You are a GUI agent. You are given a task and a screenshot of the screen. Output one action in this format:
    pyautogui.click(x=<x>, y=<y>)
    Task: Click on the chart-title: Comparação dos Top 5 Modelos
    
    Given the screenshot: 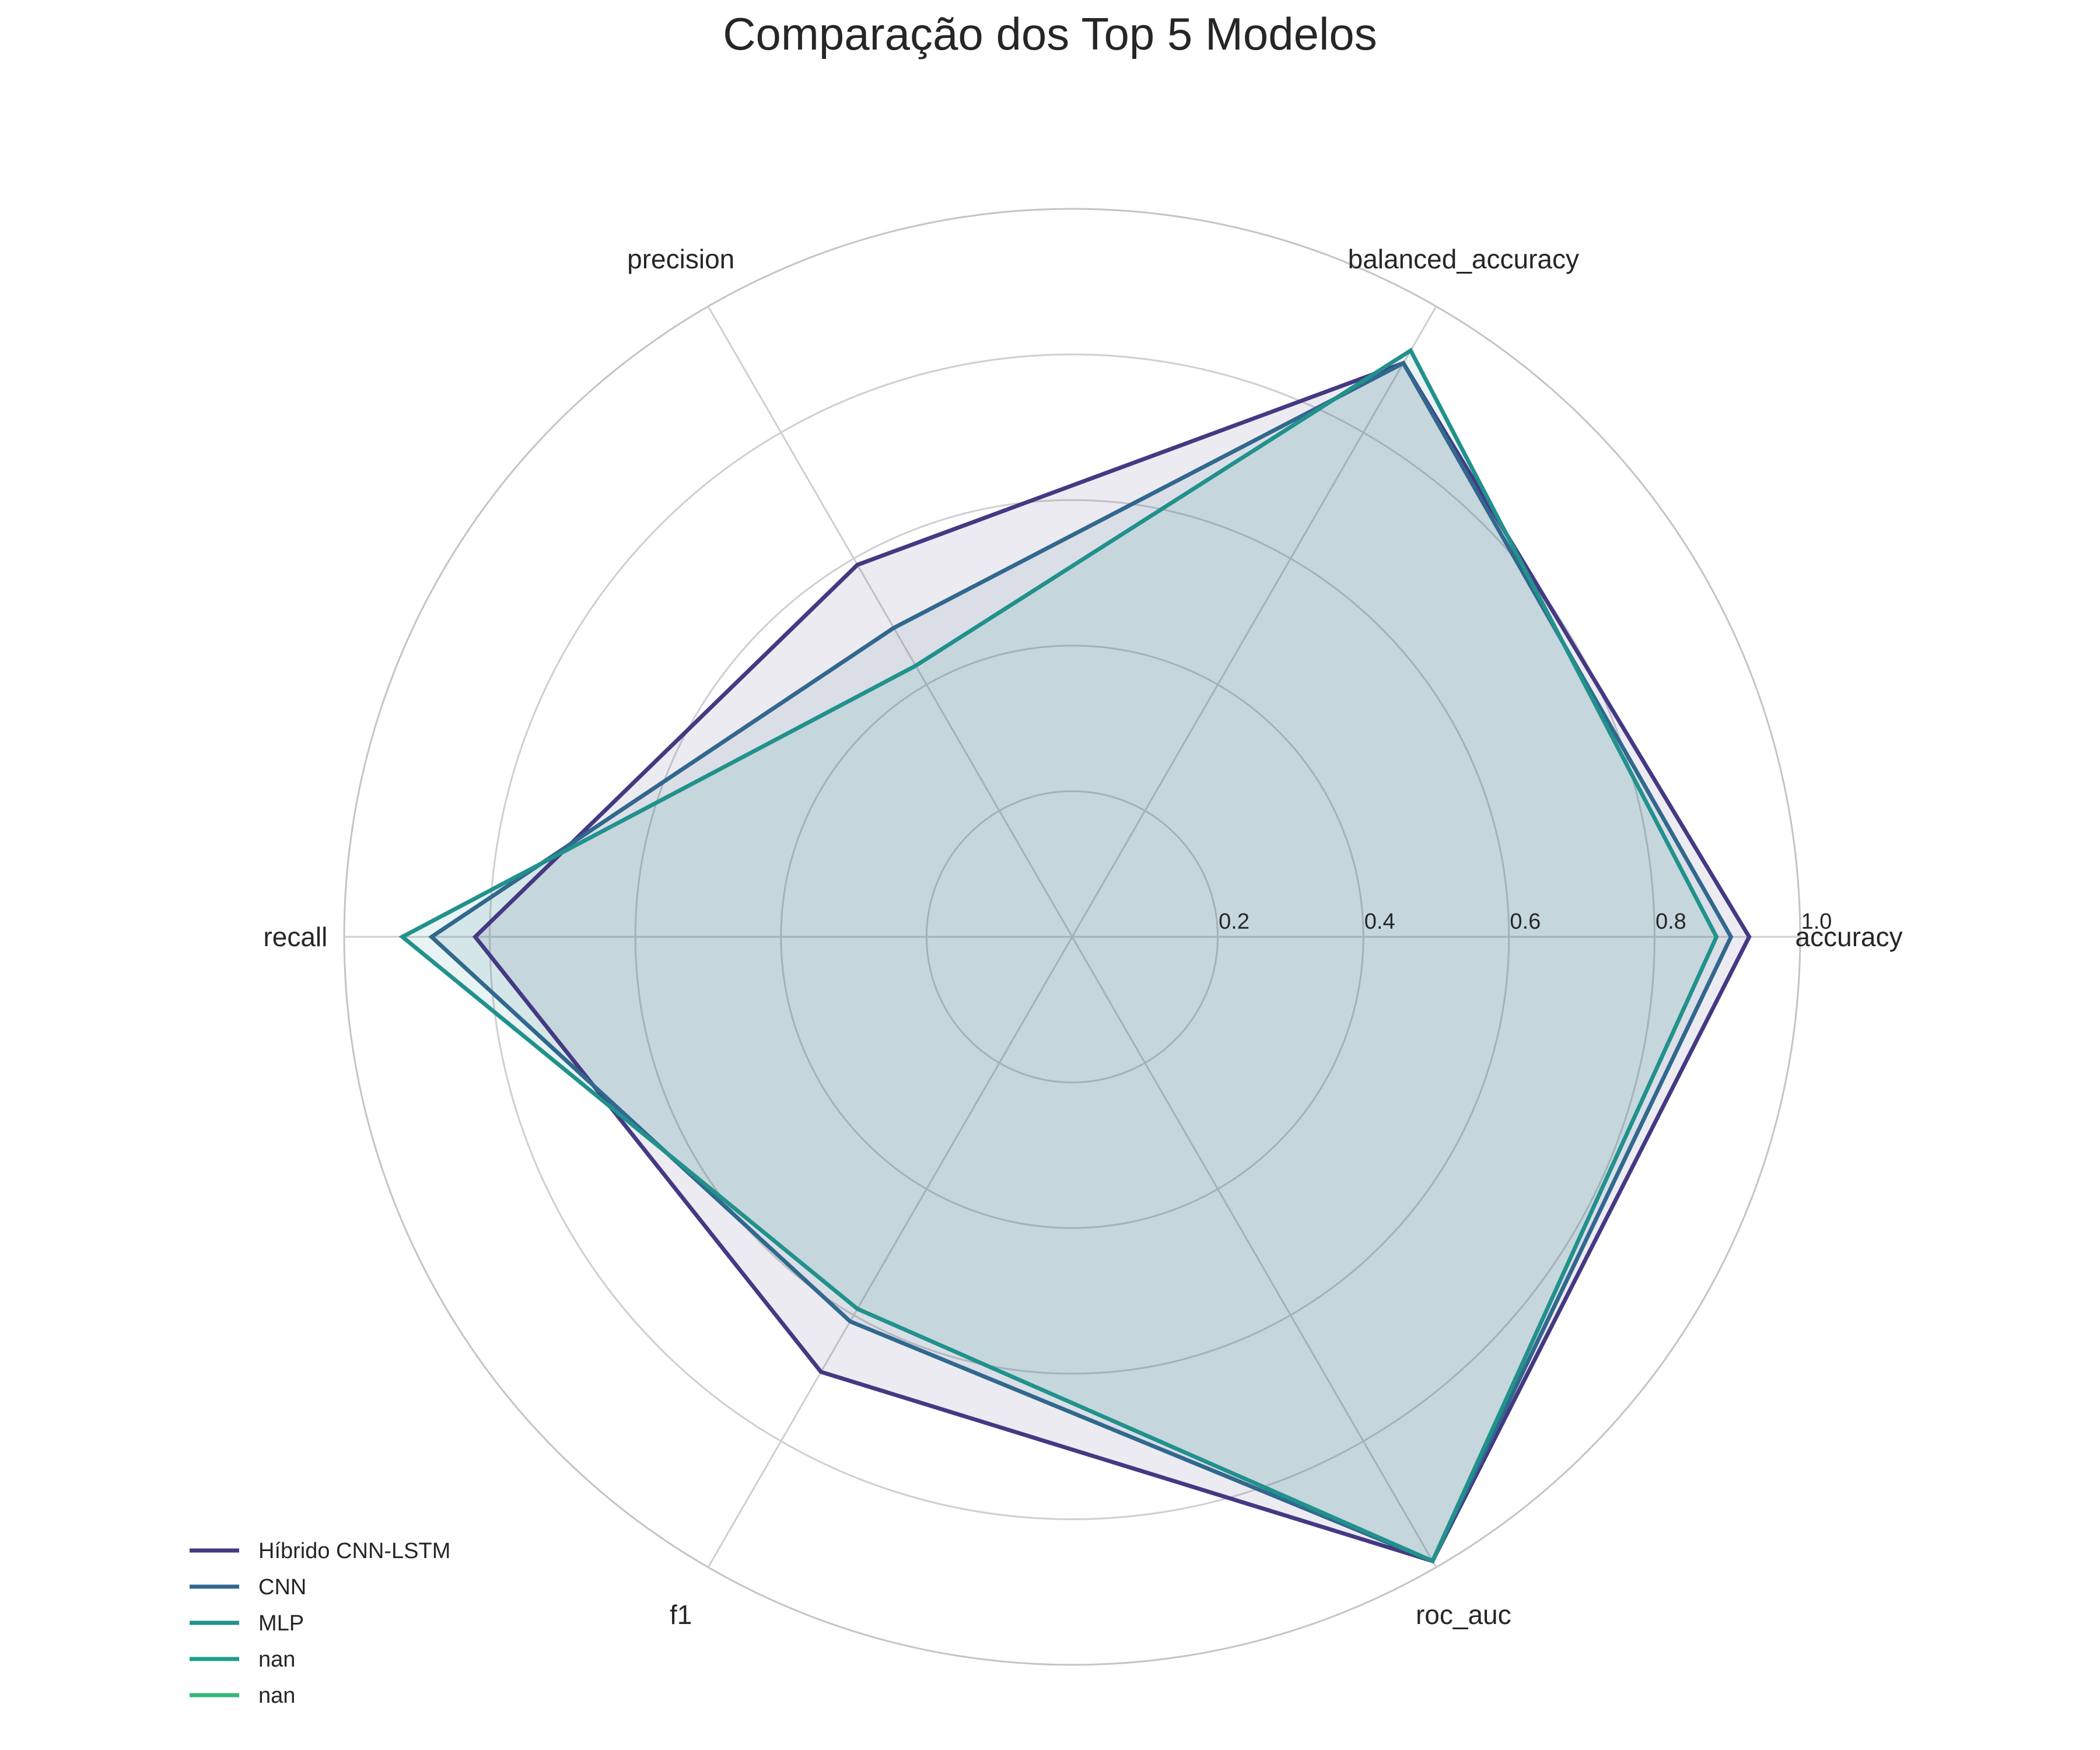 What is the action you would take?
    pyautogui.click(x=1050, y=34)
    